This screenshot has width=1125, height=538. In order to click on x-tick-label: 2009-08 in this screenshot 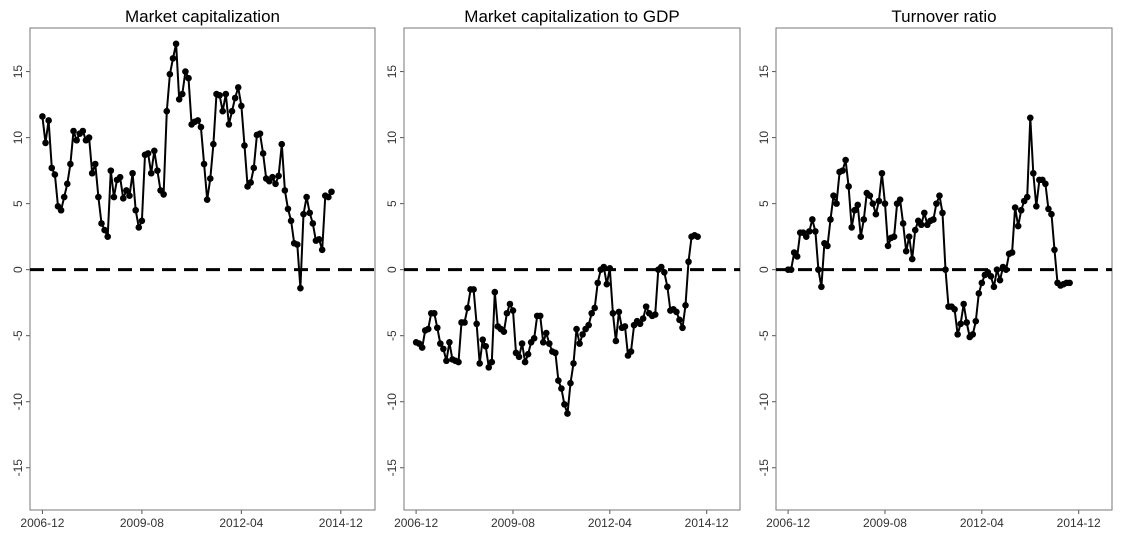, I will do `click(142, 523)`.